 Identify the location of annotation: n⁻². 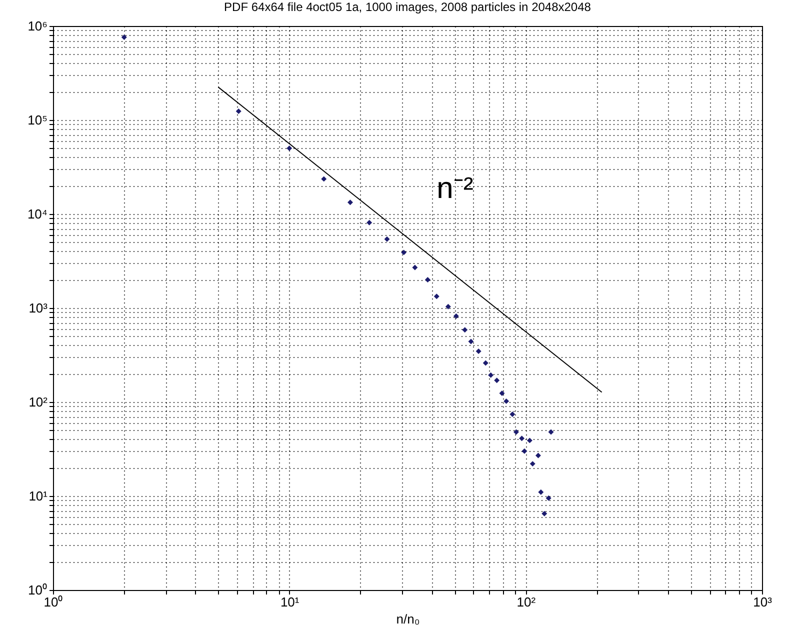
(455, 188).